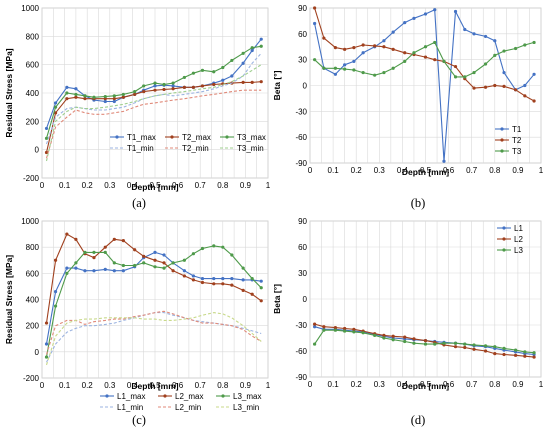 This screenshot has height=431, width=550. I want to click on y-tick-label: 90, so click(302, 8).